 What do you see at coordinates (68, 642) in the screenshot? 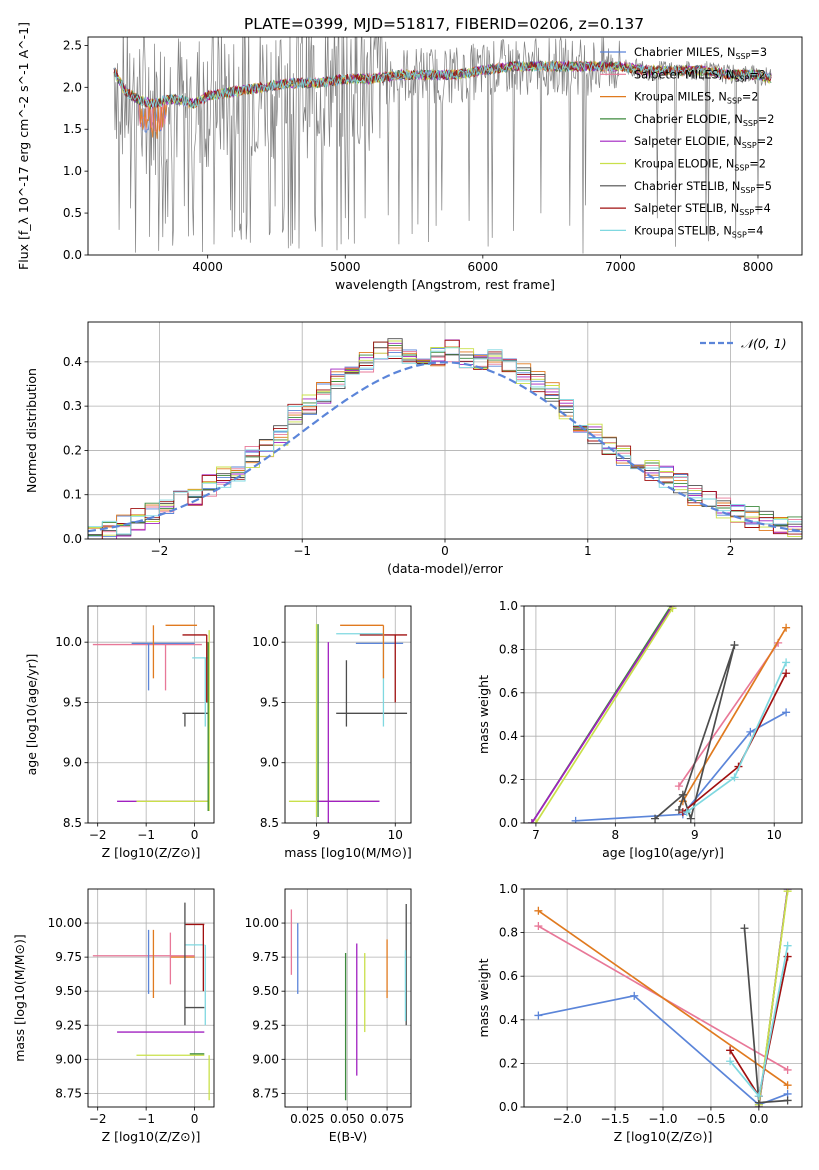
I see `y-tick-label: 10.0` at bounding box center [68, 642].